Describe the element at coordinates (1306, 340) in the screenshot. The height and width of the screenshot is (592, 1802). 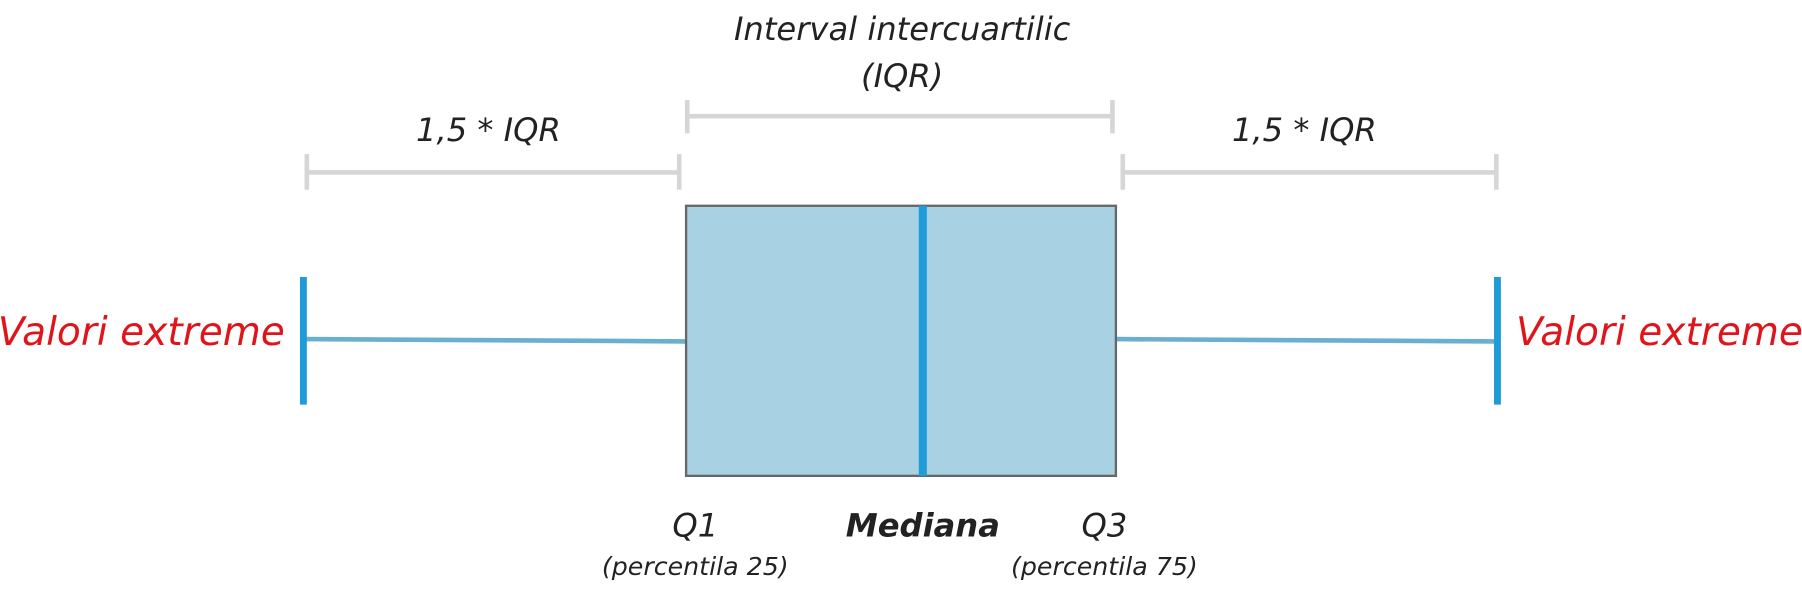
I see `right-whisker` at that location.